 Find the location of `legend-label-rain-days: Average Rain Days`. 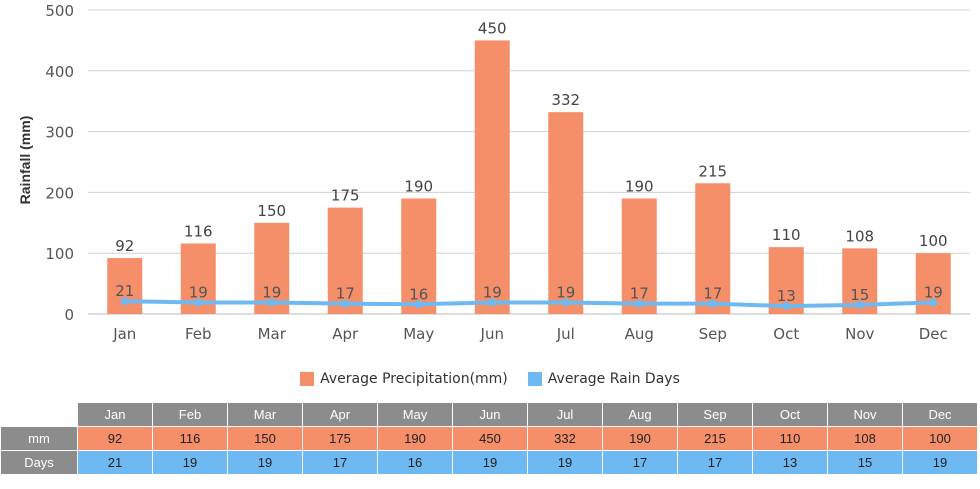

legend-label-rain-days: Average Rain Days is located at coordinates (613, 379).